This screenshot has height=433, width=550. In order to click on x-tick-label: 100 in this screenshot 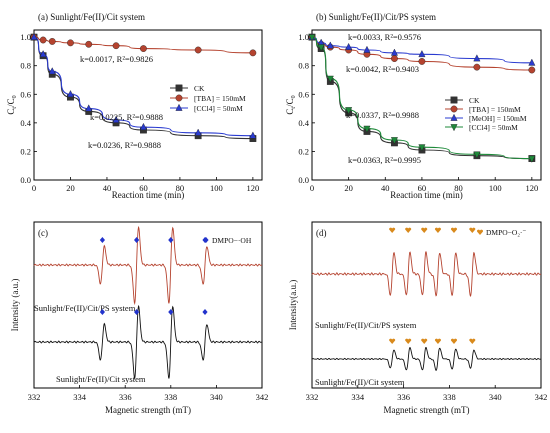, I will do `click(216, 188)`.